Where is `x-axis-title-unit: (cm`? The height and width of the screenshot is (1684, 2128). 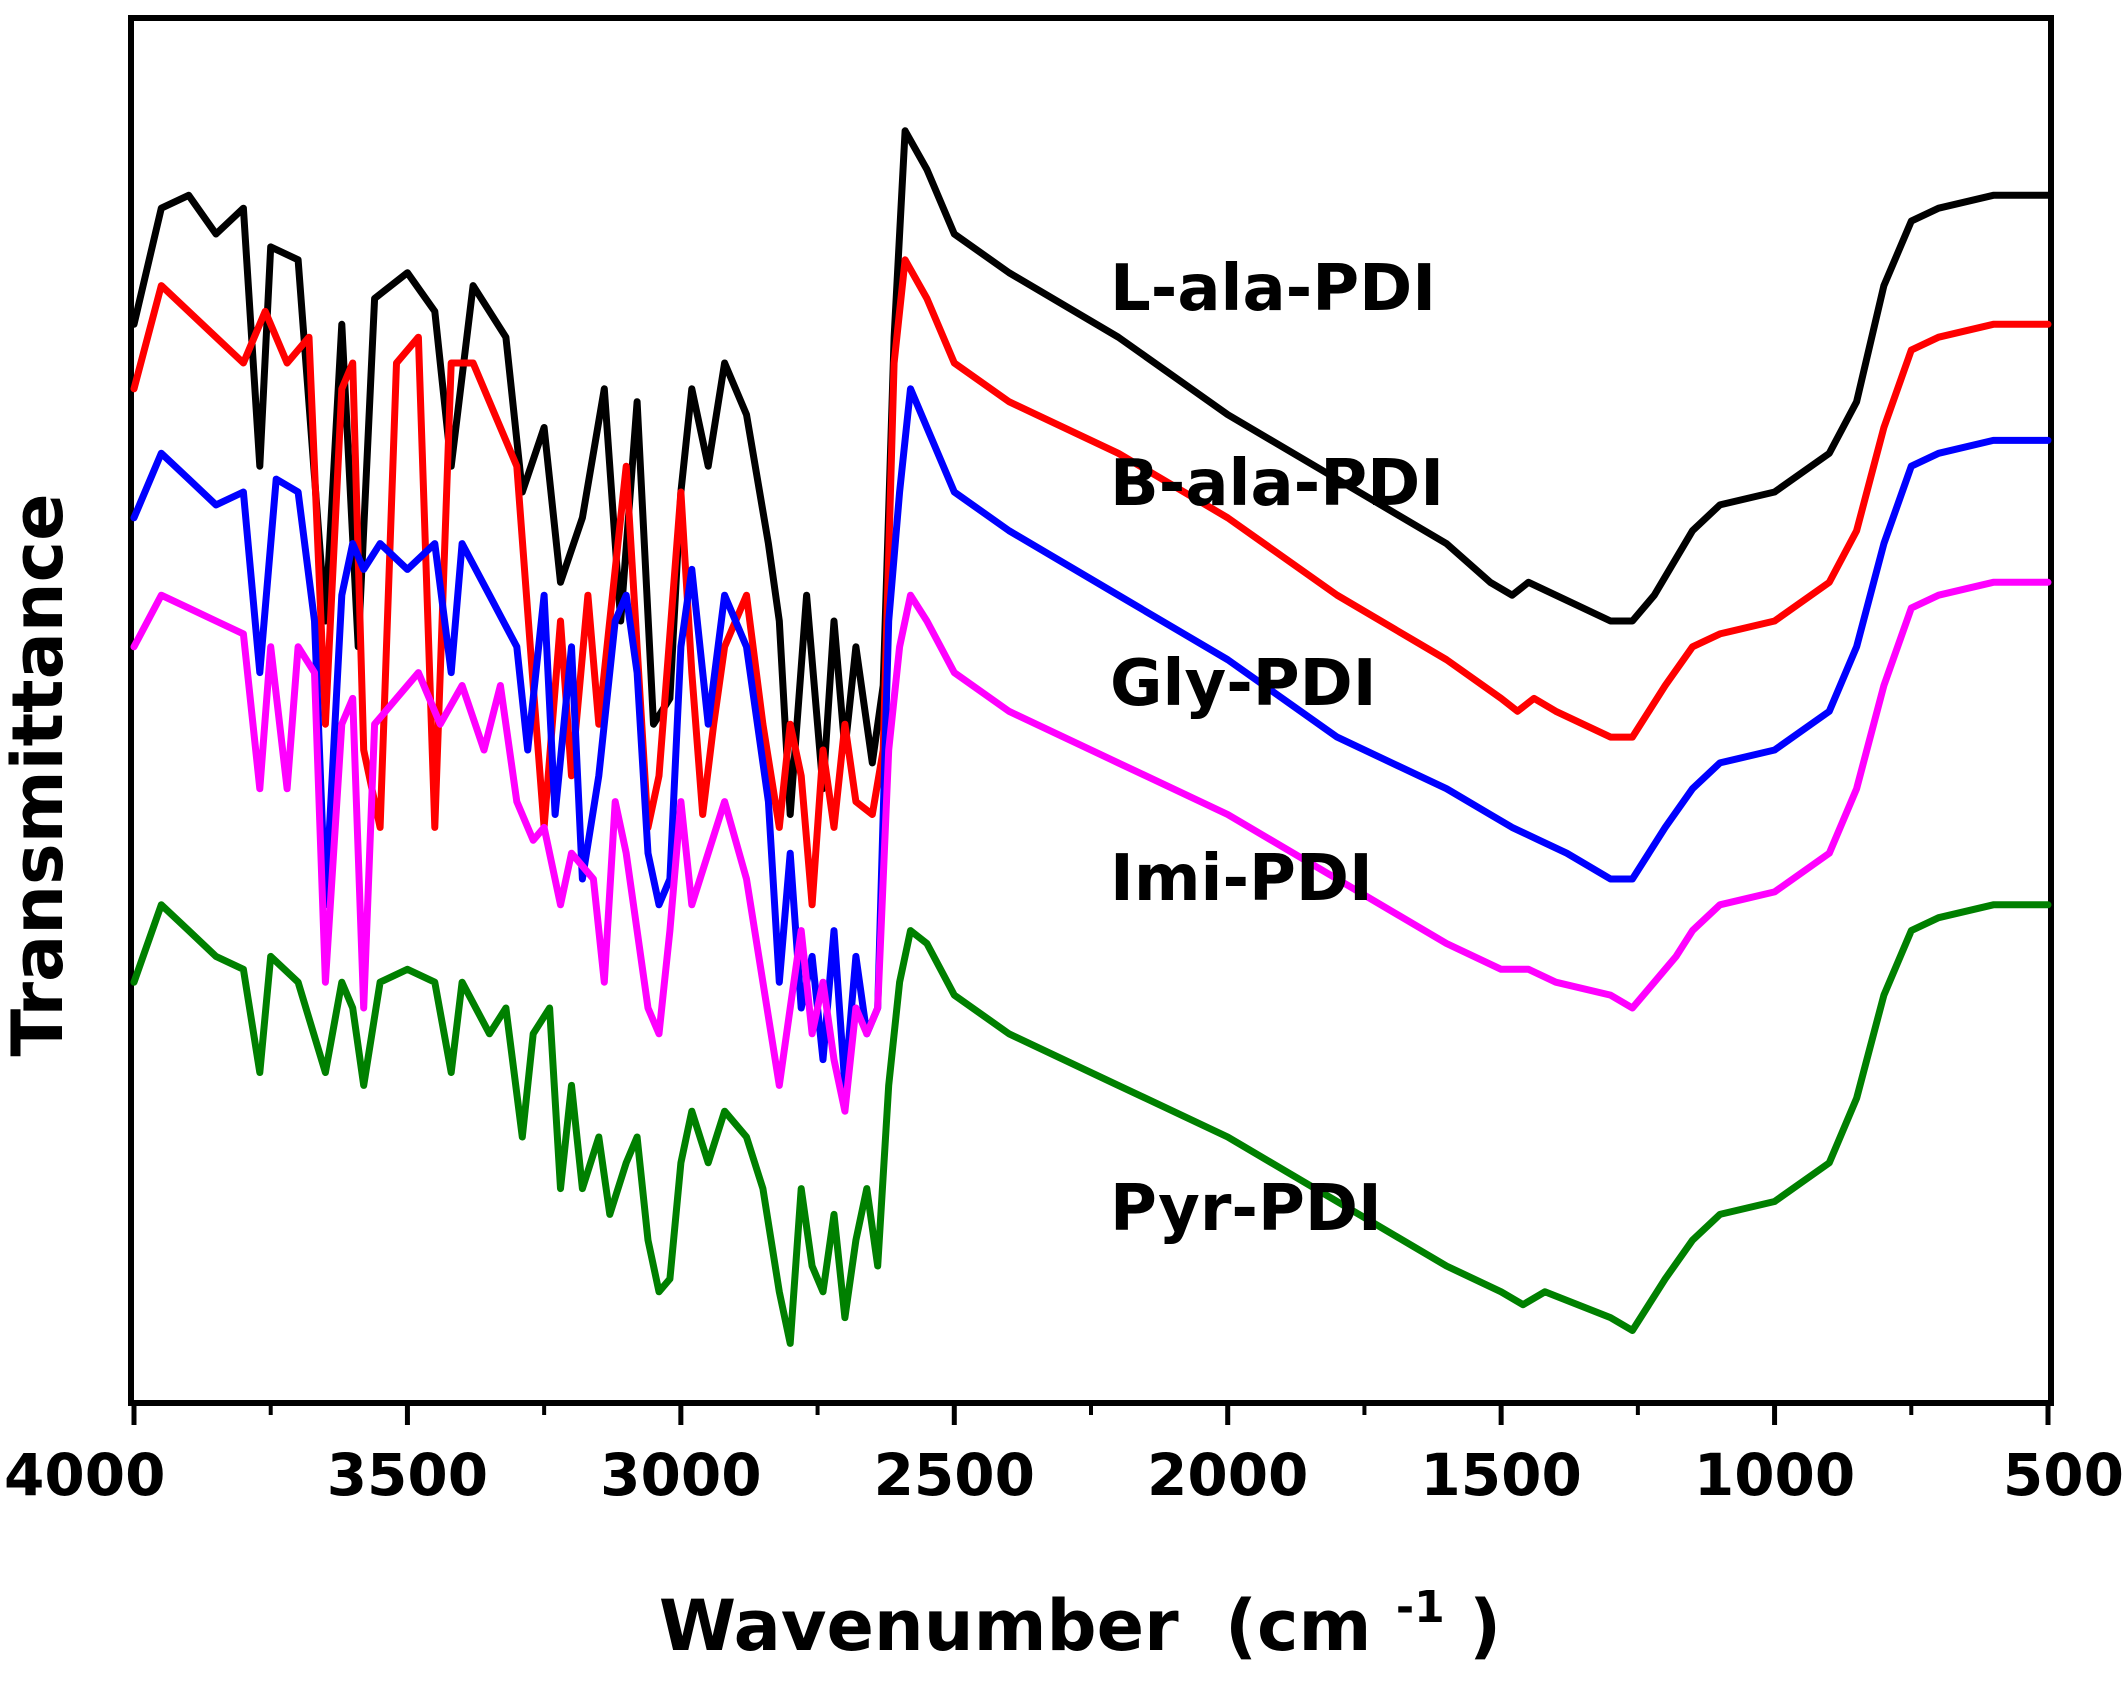
x-axis-title-unit: (cm is located at coordinates (1298, 1626).